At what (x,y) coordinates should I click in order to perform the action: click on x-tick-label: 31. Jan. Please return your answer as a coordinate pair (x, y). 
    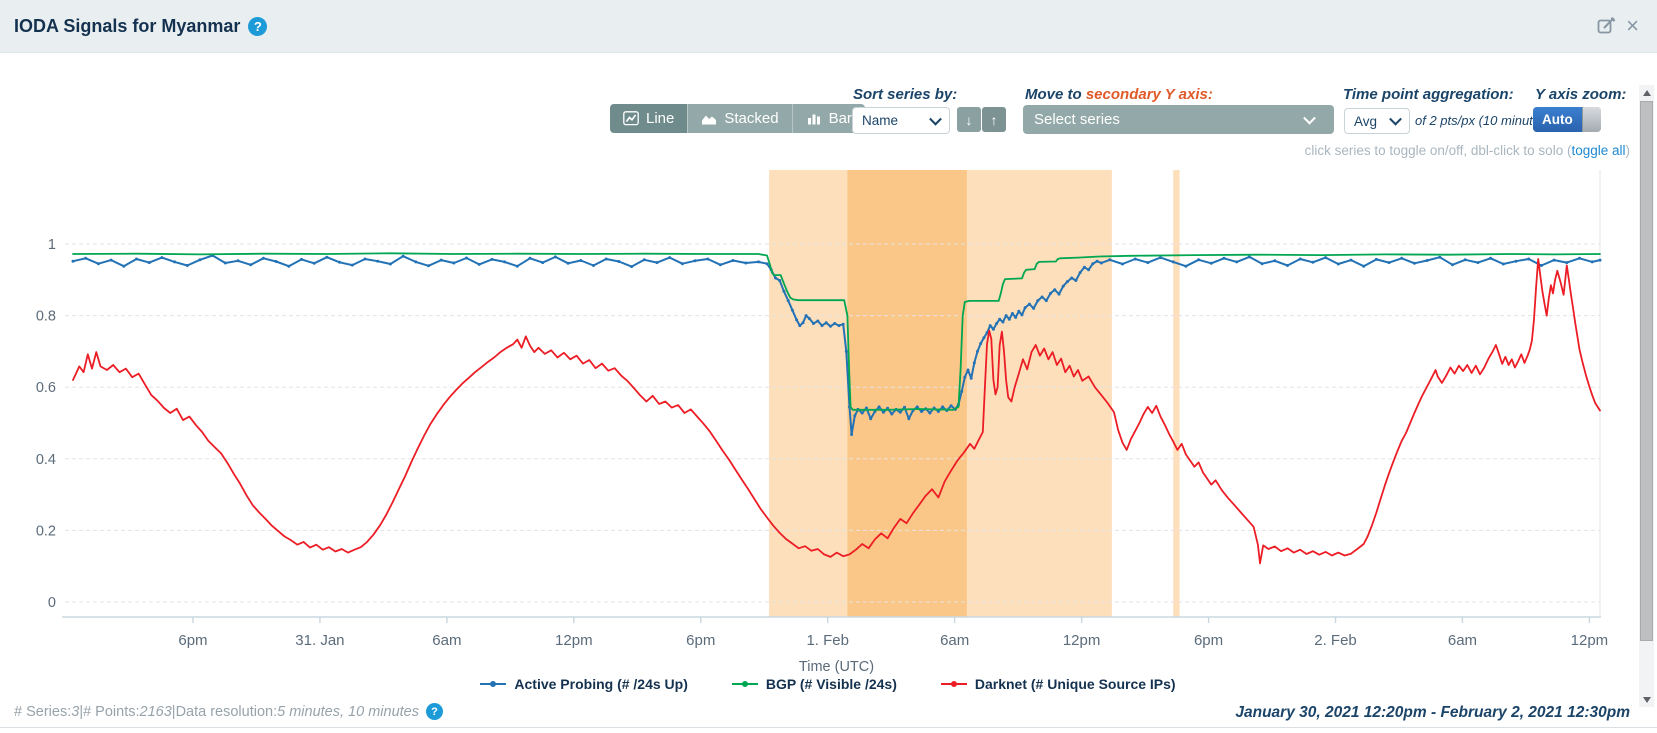
    Looking at the image, I should click on (319, 640).